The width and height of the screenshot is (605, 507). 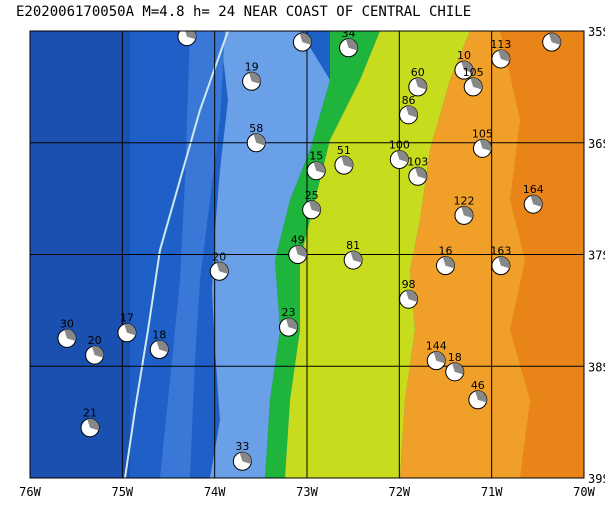 What do you see at coordinates (463, 200) in the screenshot?
I see `depth-label: 122` at bounding box center [463, 200].